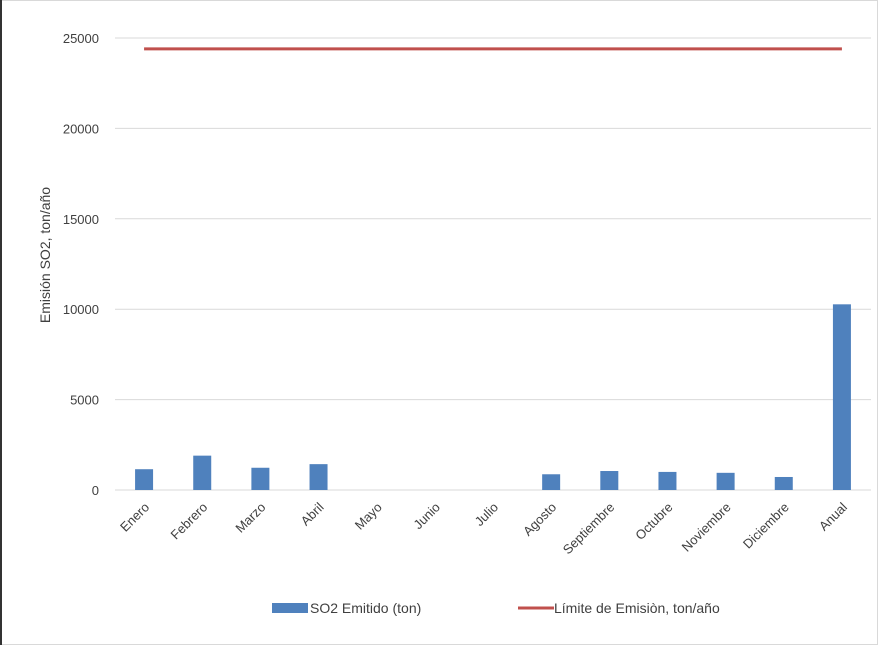 Image resolution: width=878 pixels, height=645 pixels. Describe the element at coordinates (487, 515) in the screenshot. I see `x-tick-label: Julio` at that location.